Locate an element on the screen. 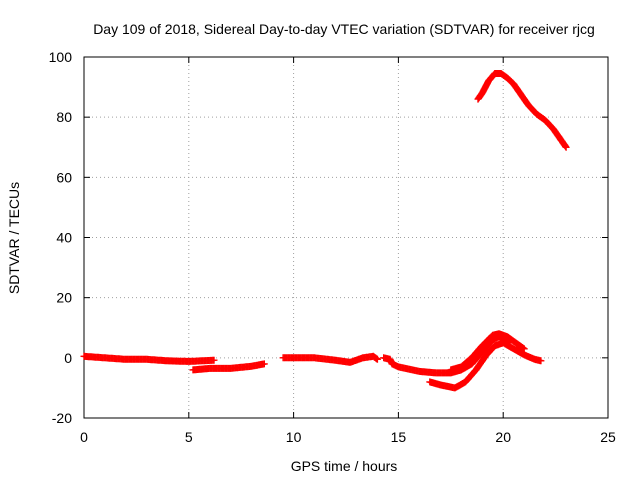 The image size is (640, 480). x-axis-label: GPS time / hours is located at coordinates (344, 466).